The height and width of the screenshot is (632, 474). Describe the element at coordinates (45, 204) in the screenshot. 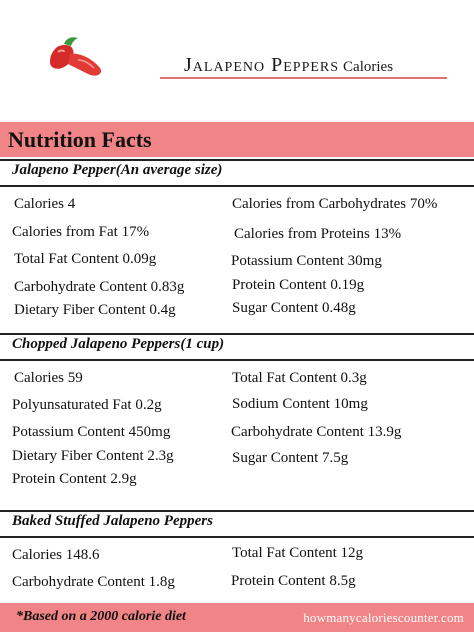

I see `nutrient-item: Calories 4` at that location.